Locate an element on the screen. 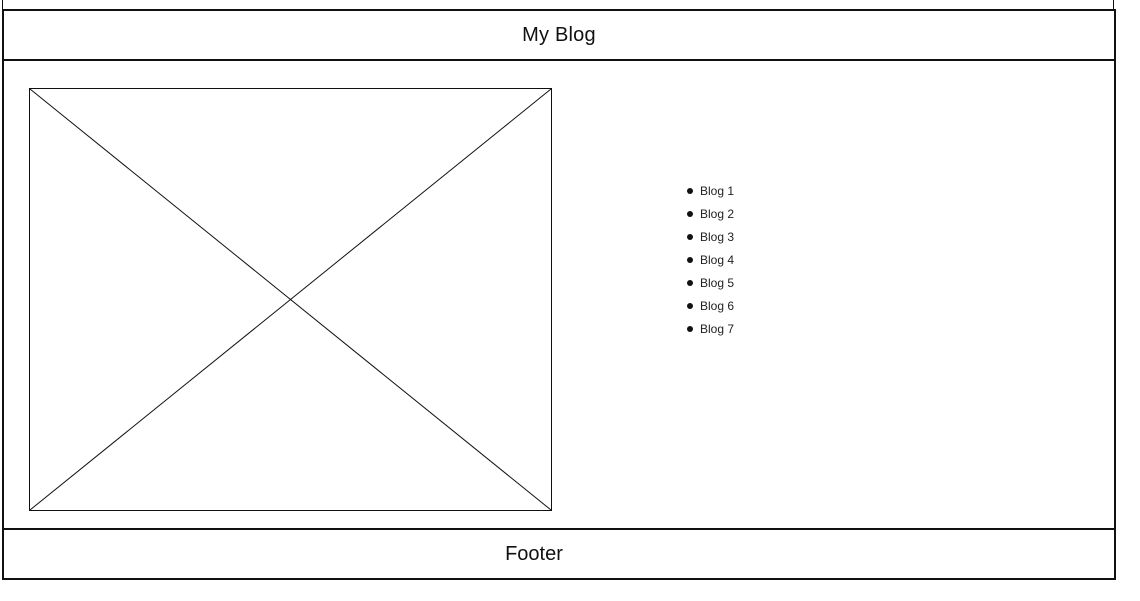  list-item: Blog 5 is located at coordinates (710, 282).